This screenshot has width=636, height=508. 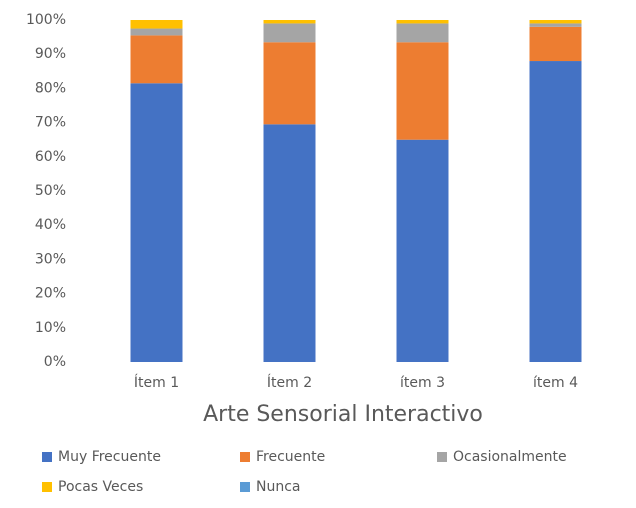 I want to click on y-tick-label: 80%, so click(x=50, y=88).